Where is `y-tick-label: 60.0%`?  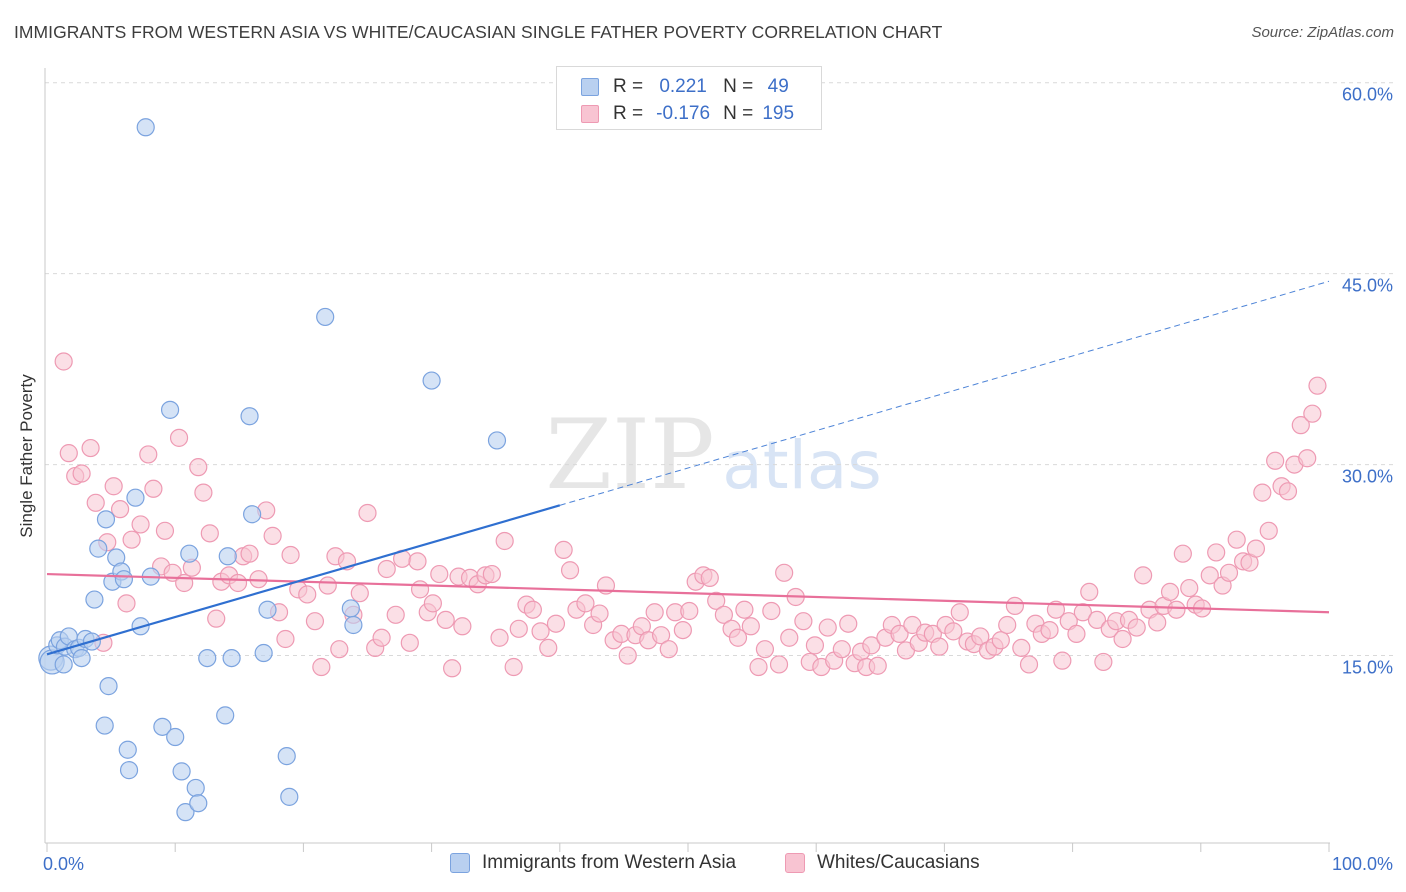
y-tick-label: 60.0% is located at coordinates (1367, 95).